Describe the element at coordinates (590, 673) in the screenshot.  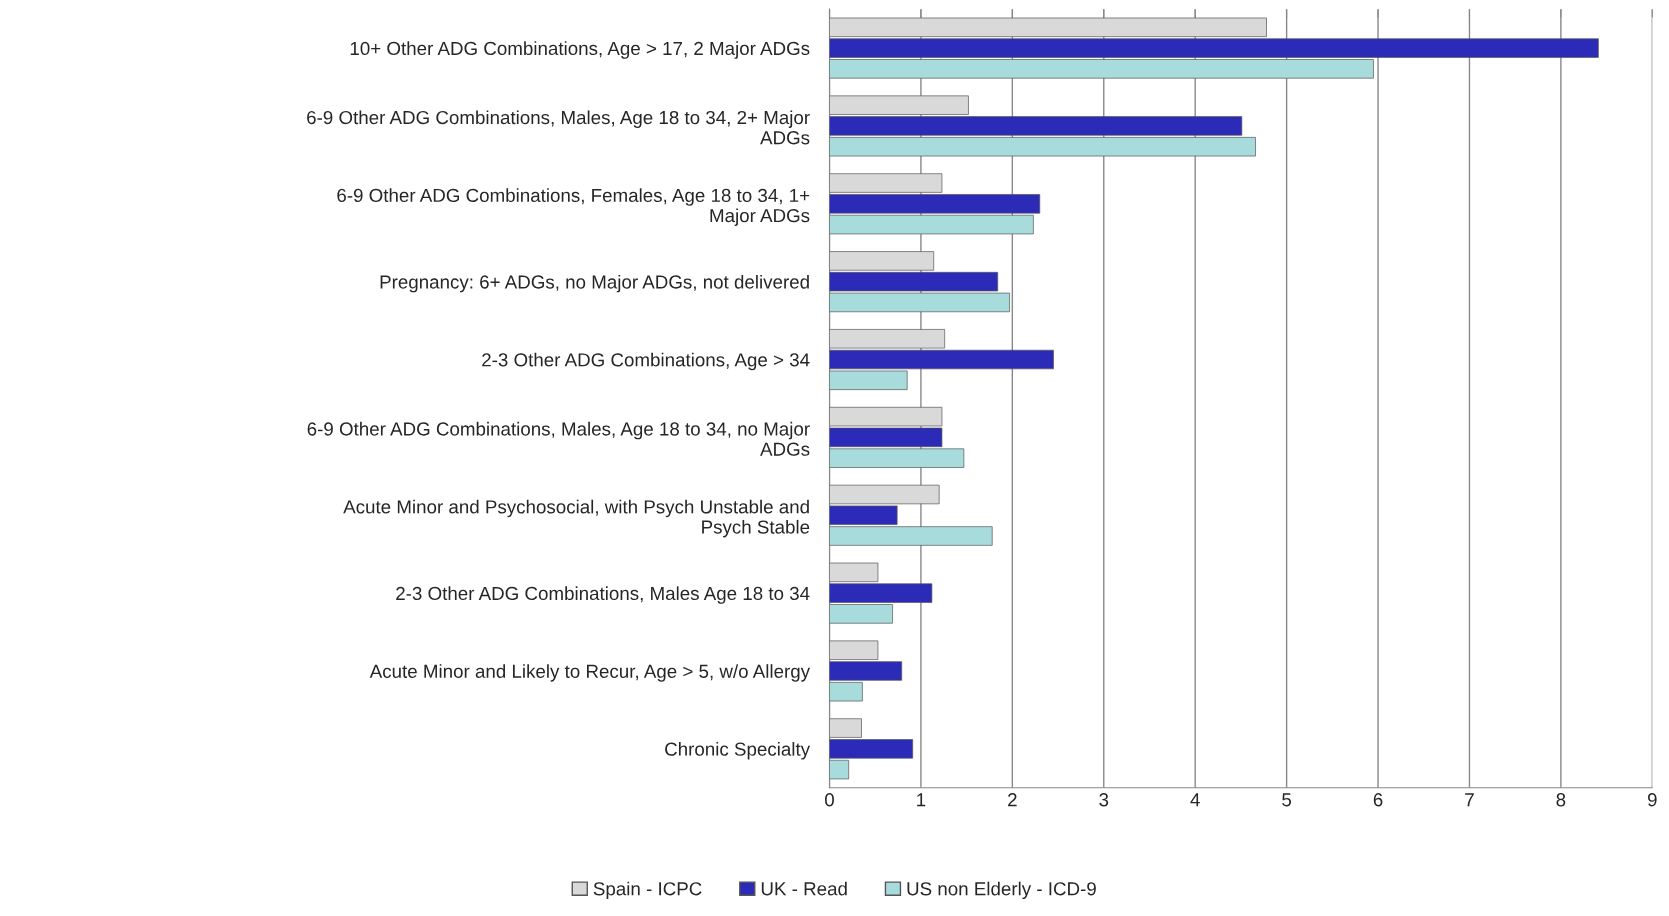
I see `y-tick-label: Acute Minor and Likely to Recur, Age > 5, w/o Allergy` at that location.